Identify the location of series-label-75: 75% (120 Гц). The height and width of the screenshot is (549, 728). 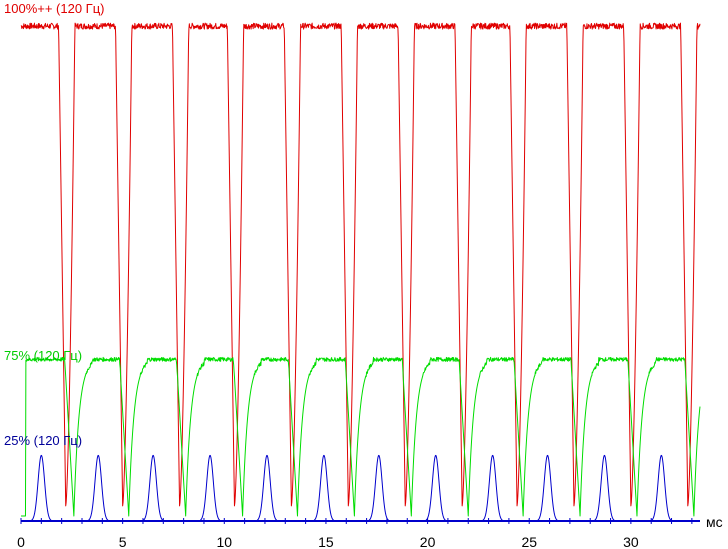
(43, 355).